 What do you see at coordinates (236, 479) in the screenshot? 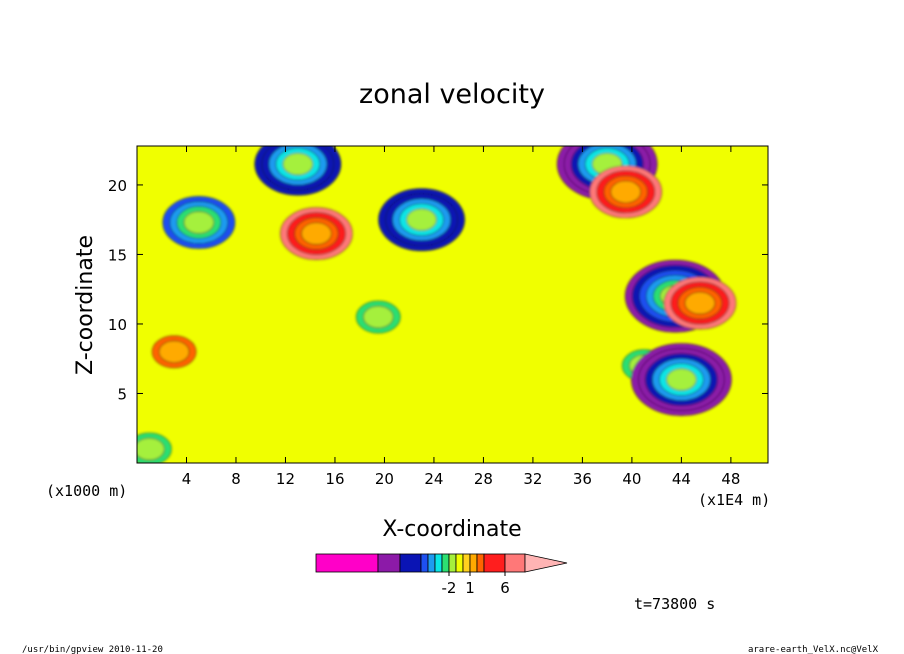
I see `x-tick-label: 8` at bounding box center [236, 479].